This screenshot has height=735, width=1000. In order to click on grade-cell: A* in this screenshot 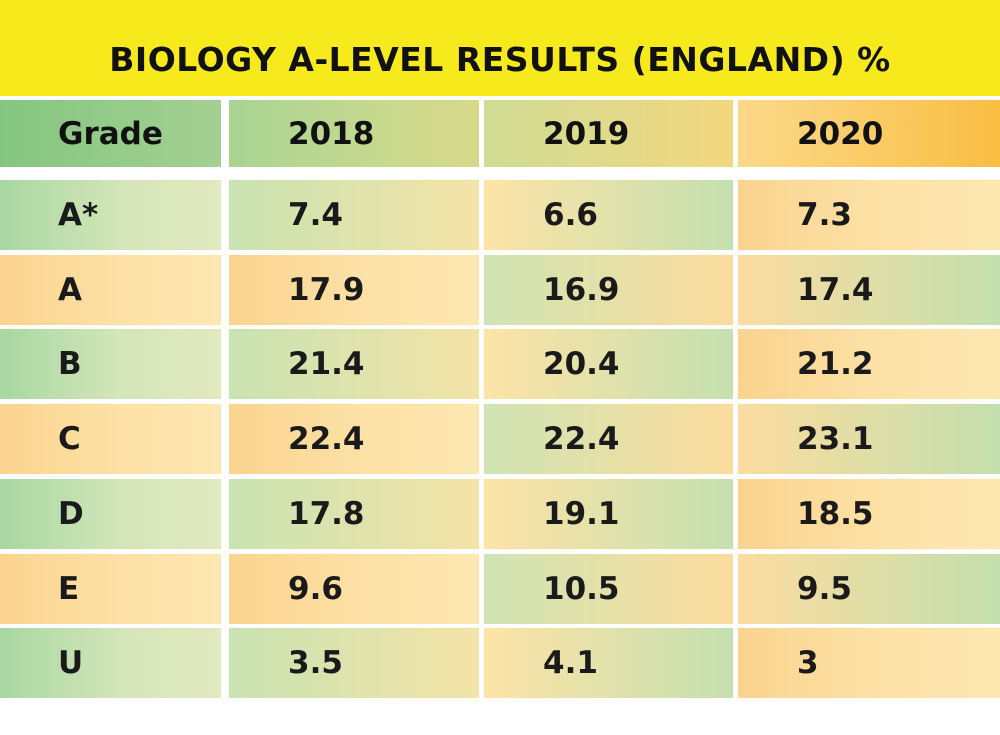, I will do `click(110, 215)`.